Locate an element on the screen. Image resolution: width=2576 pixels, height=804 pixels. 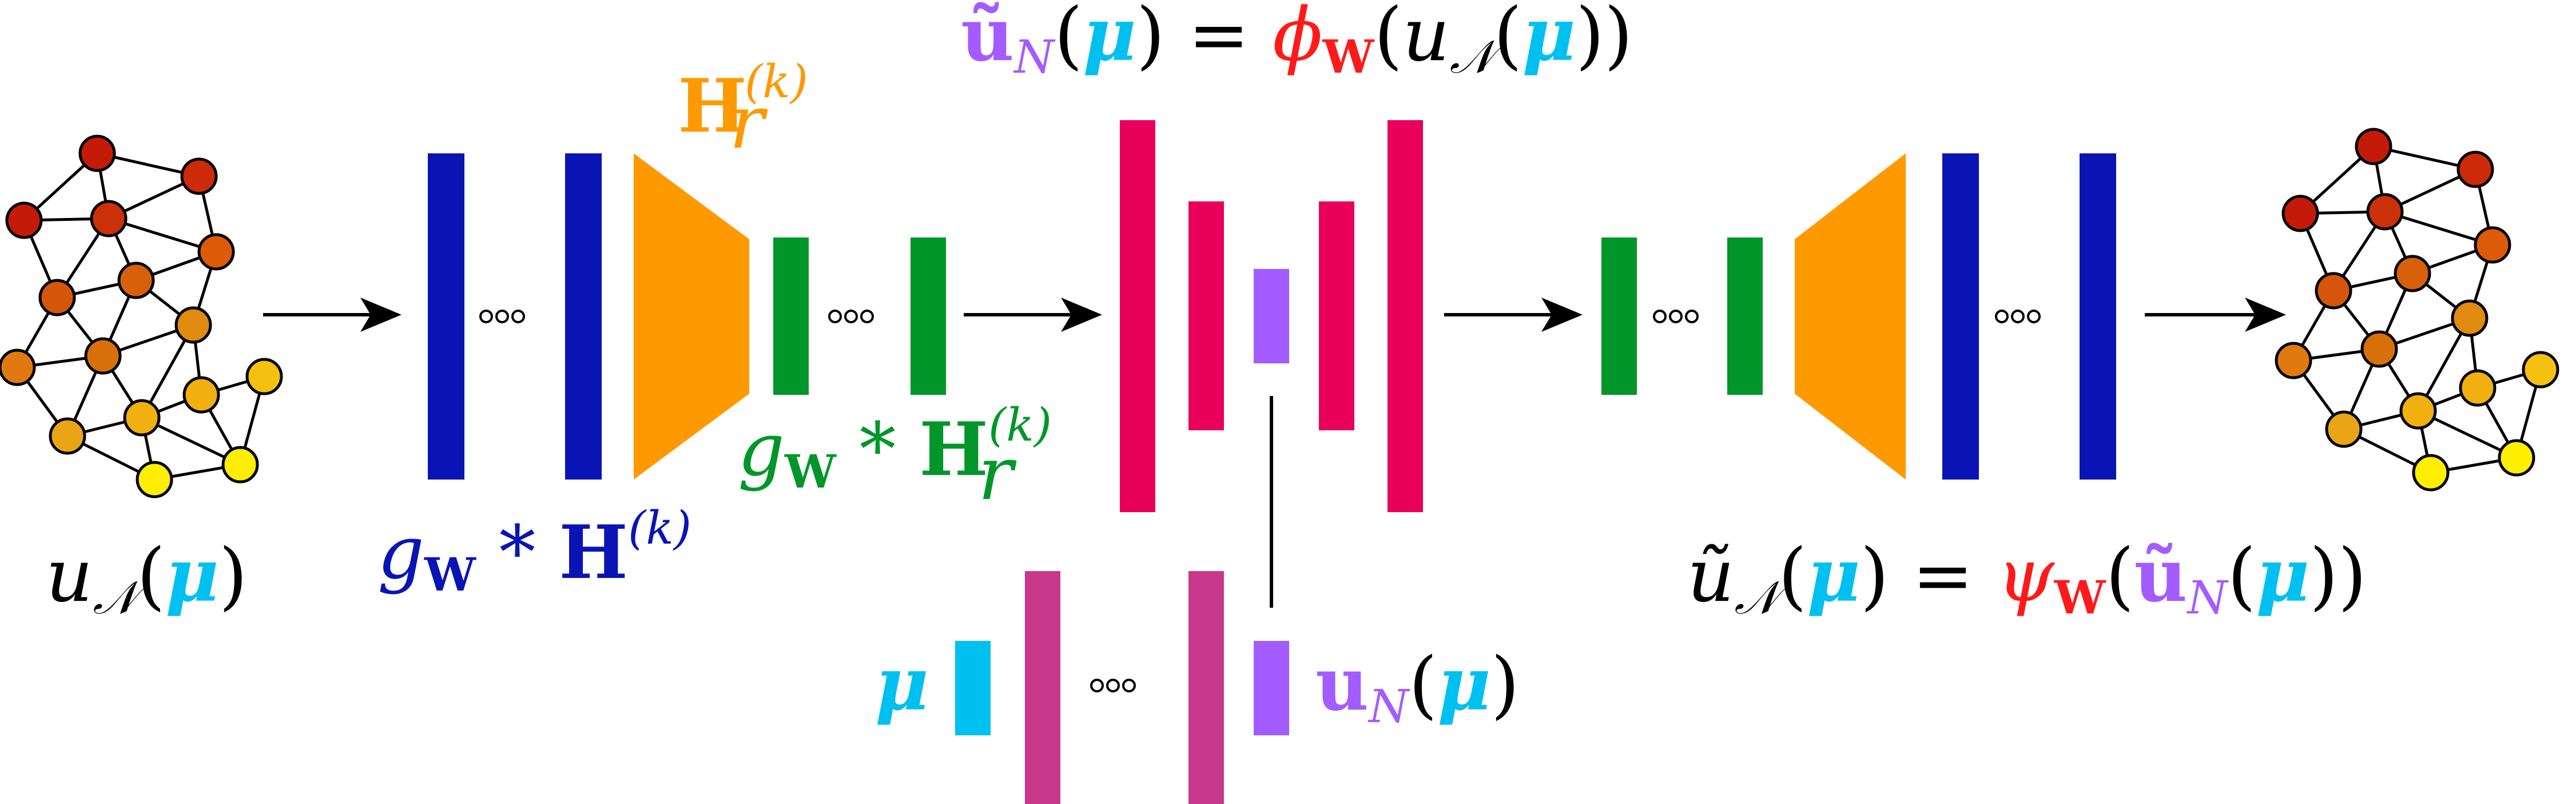
encoder-conv-label: gW * H(k) is located at coordinates (534, 551).